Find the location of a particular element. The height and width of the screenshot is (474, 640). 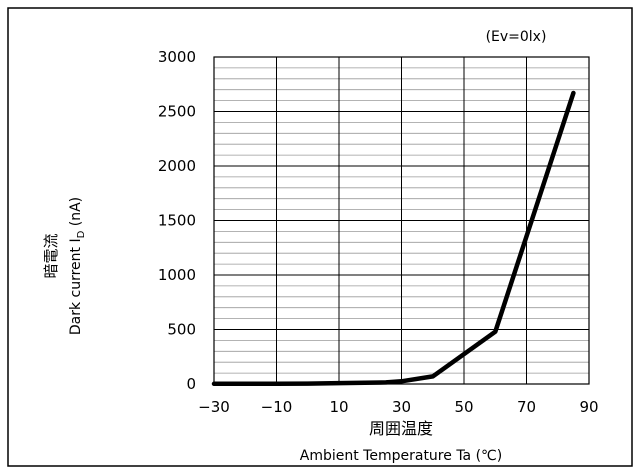

x-tick-label: 90 is located at coordinates (588, 407).